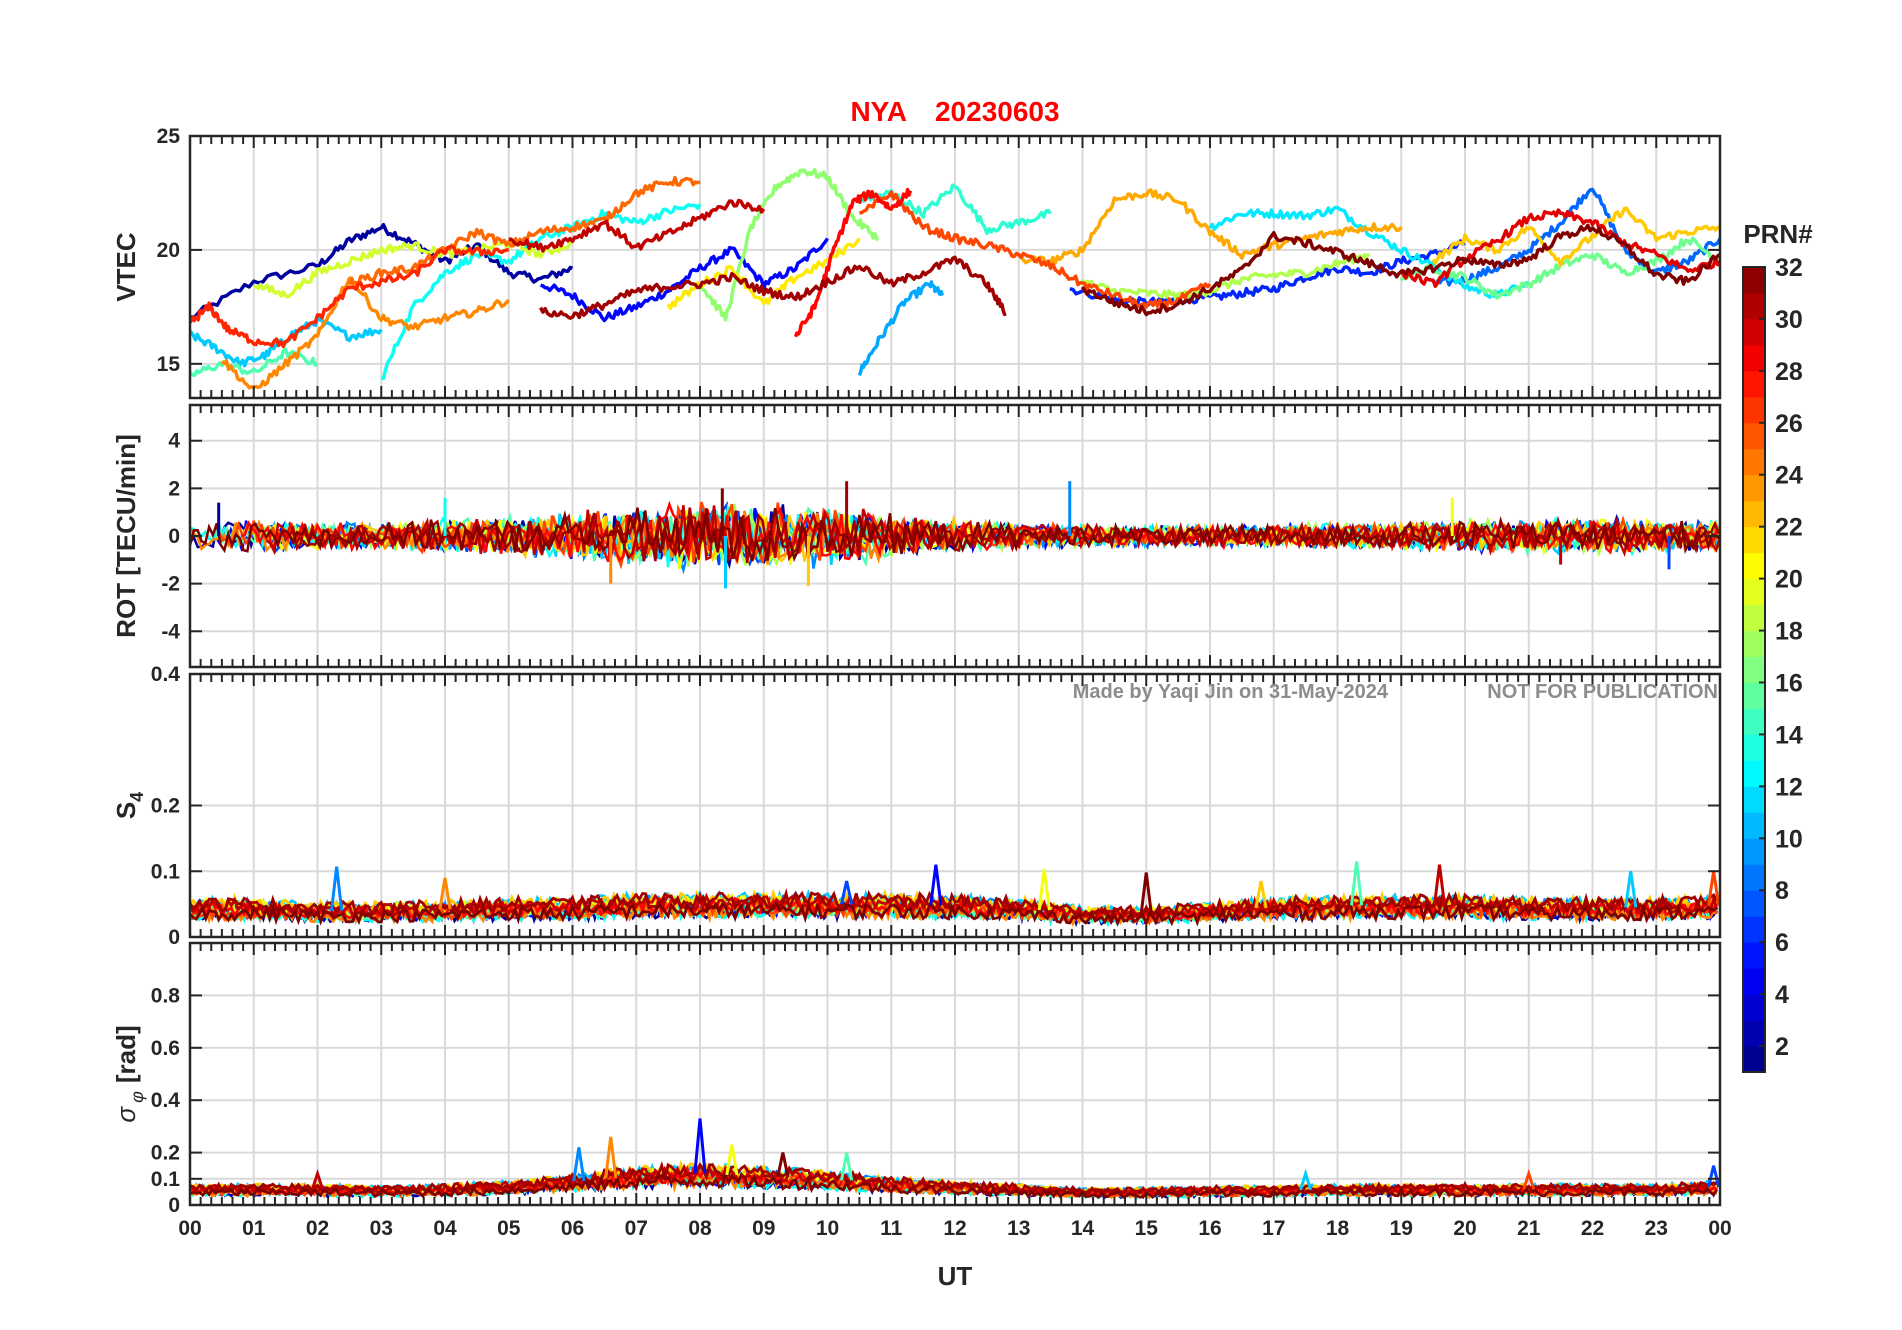 The height and width of the screenshot is (1330, 1902). What do you see at coordinates (174, 536) in the screenshot?
I see `y-tick-label-rot: 0` at bounding box center [174, 536].